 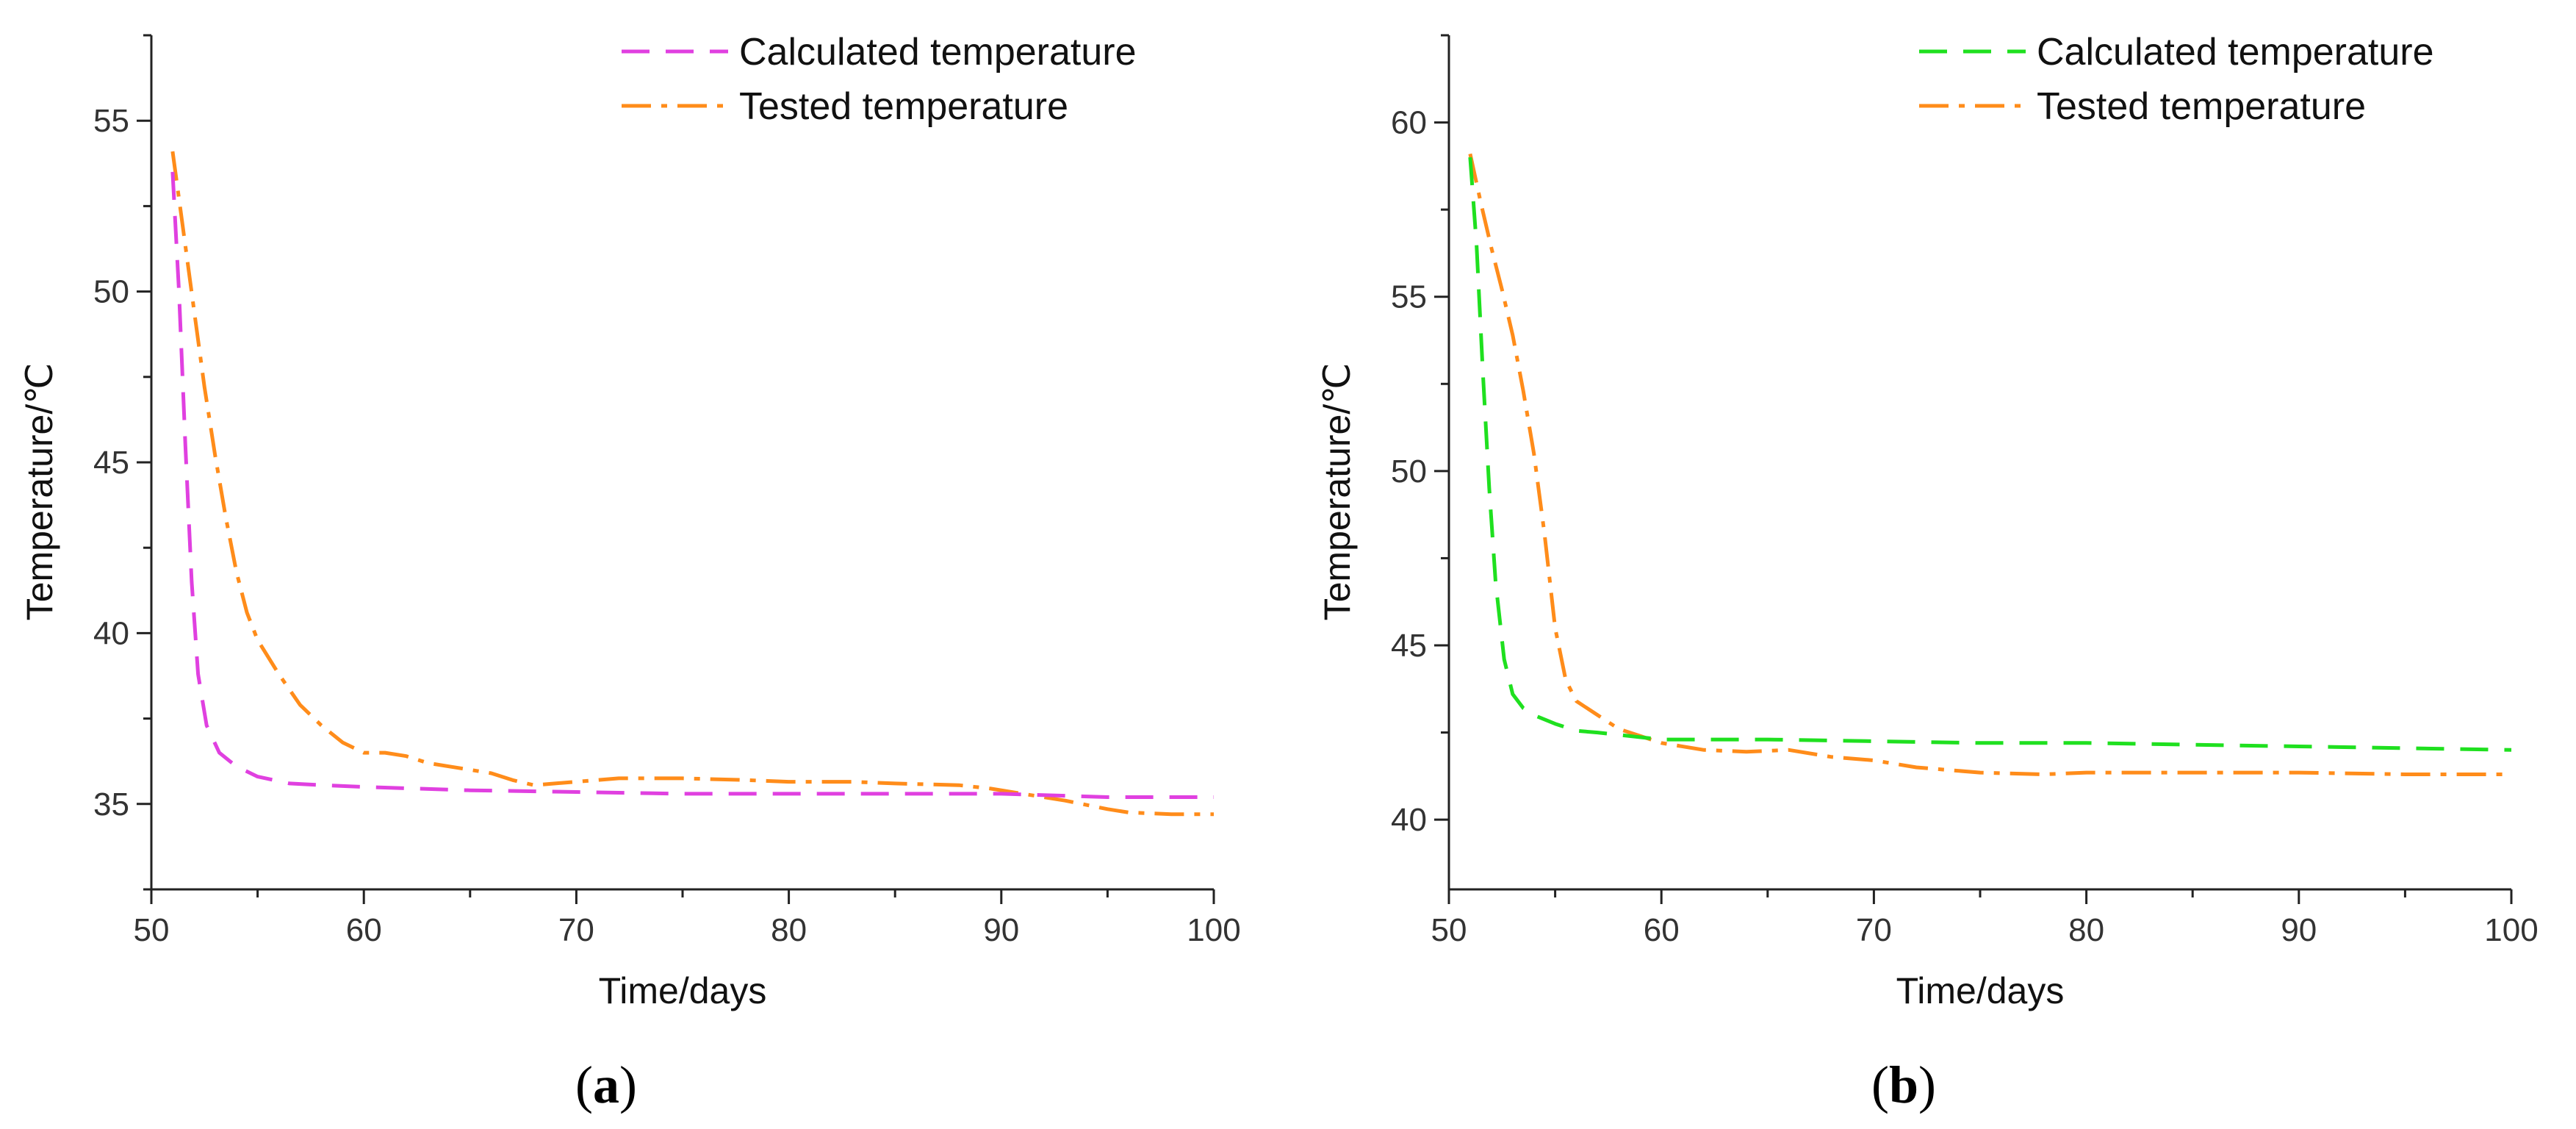 I want to click on y-tick-label-a: 45, so click(x=111, y=463).